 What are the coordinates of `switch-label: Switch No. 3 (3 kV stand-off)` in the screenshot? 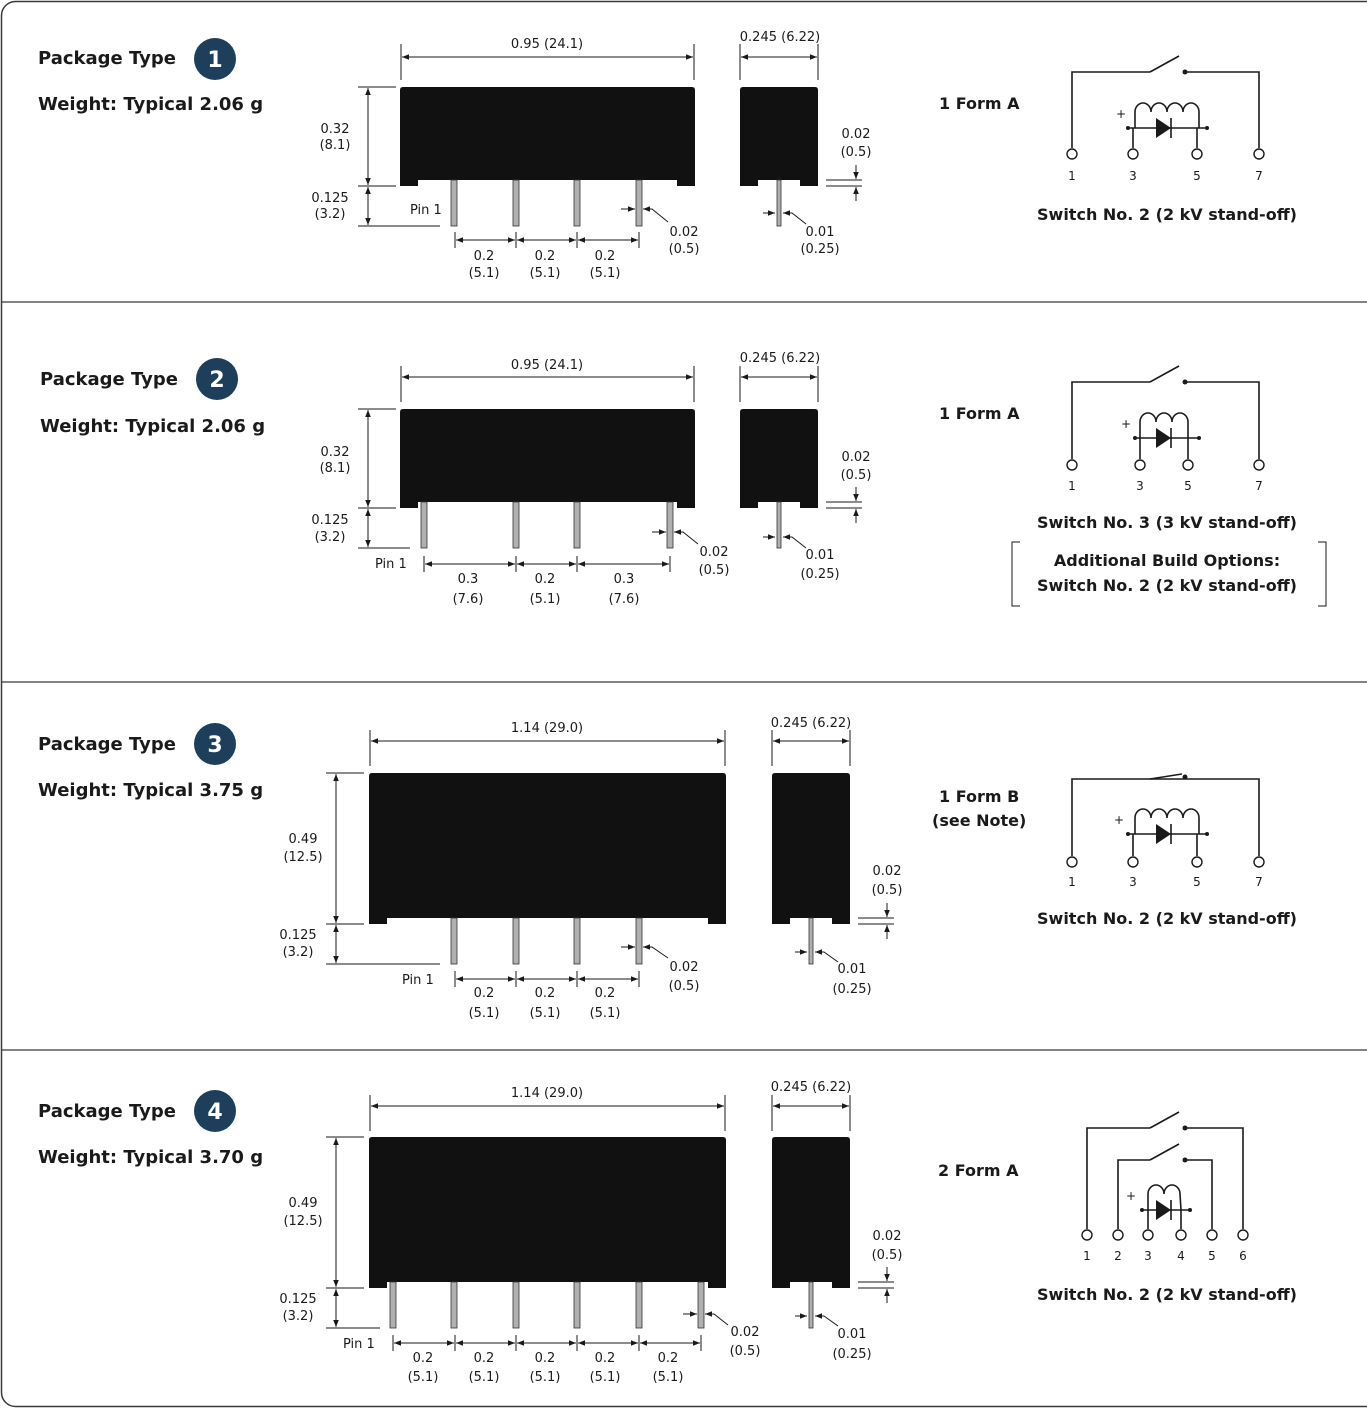 It's located at (1167, 522).